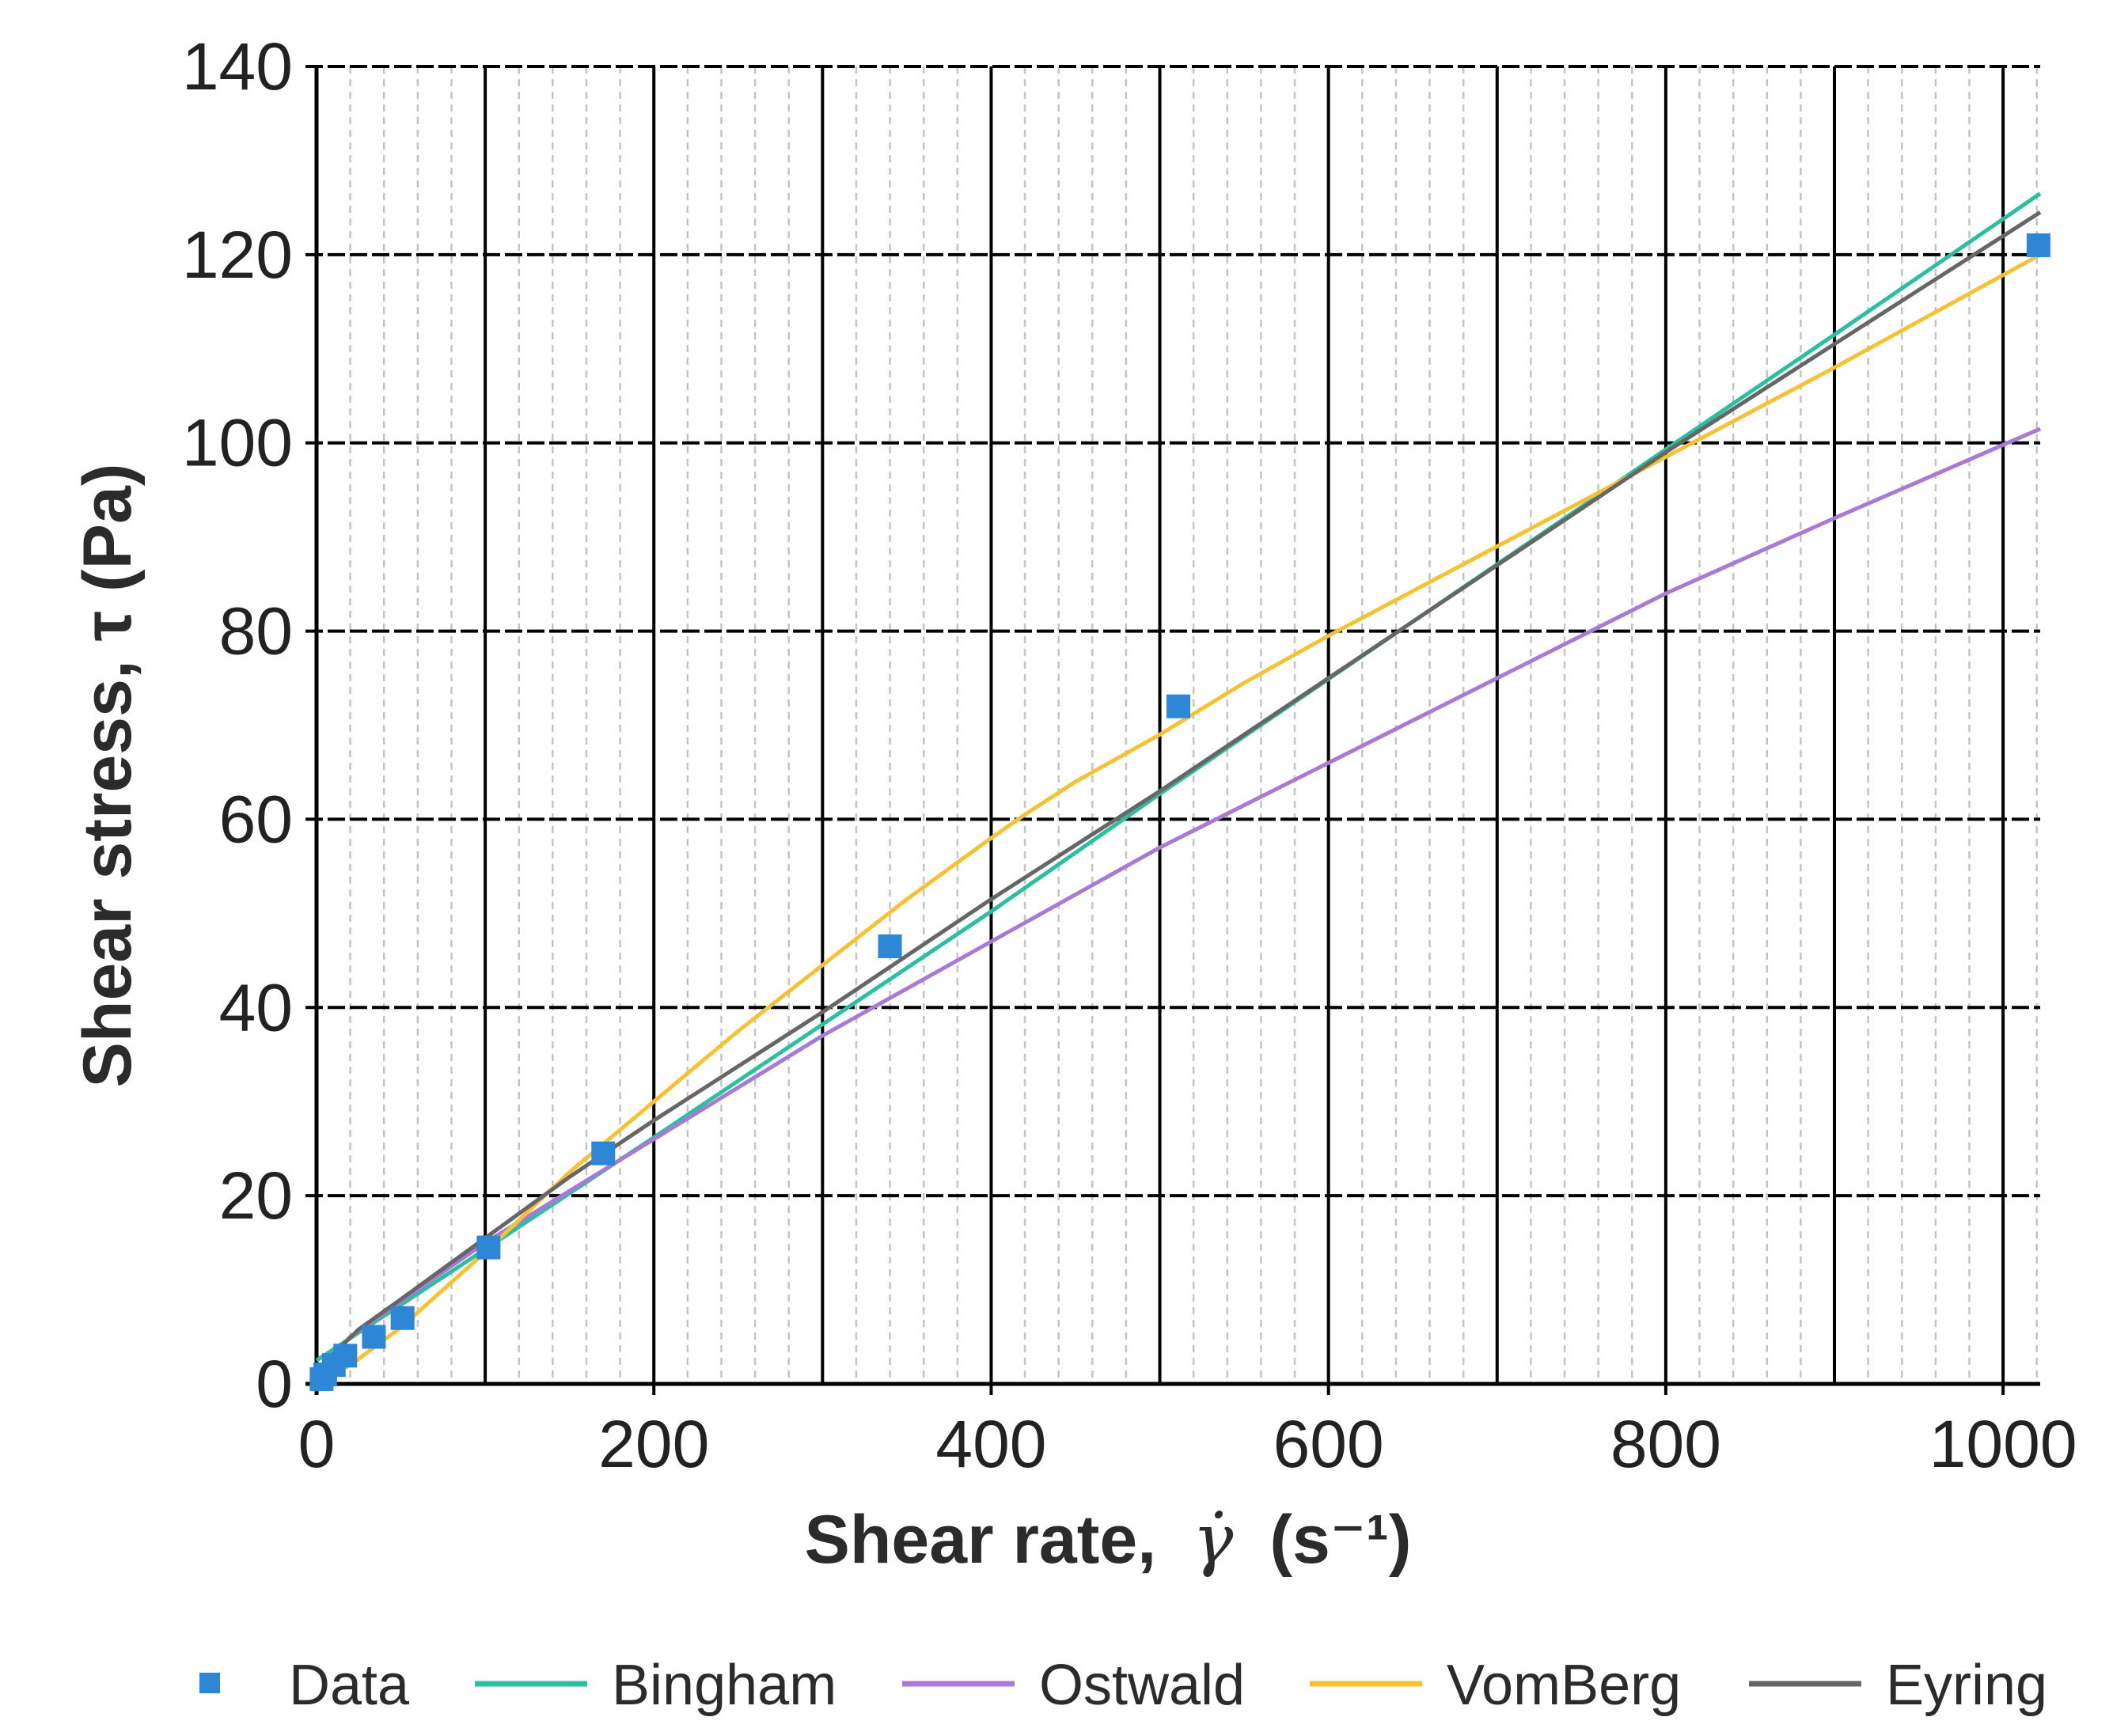  I want to click on x-tick-label: 400, so click(990, 1444).